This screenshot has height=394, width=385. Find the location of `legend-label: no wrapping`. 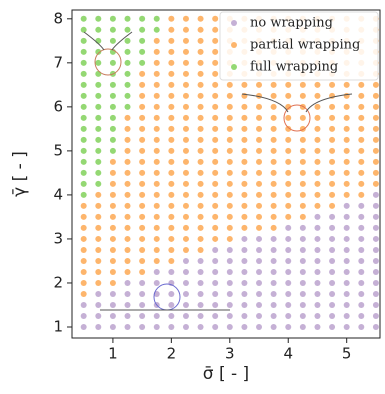

legend-label: no wrapping is located at coordinates (291, 23).